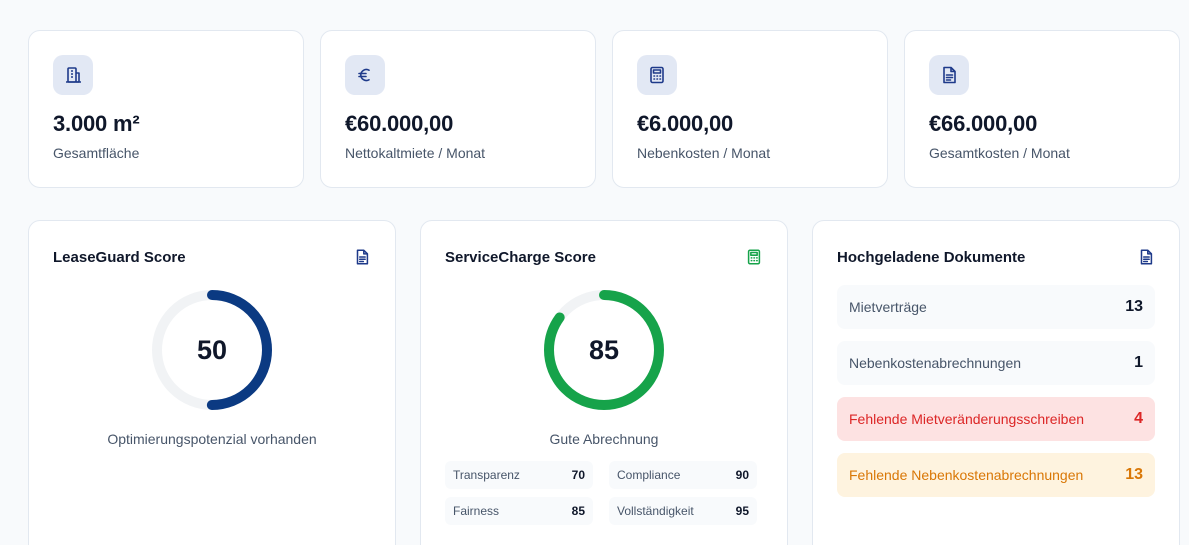 This screenshot has width=1189, height=545. Describe the element at coordinates (519, 511) in the screenshot. I see `metric-fairness: Fairness 85` at that location.